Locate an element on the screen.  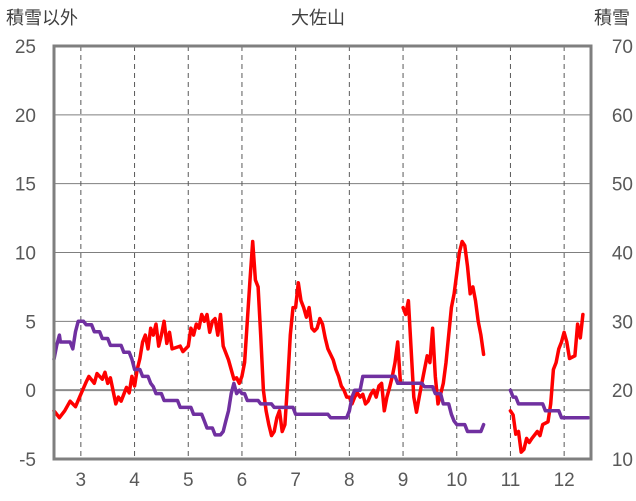
left-y-tick-label: 5 is located at coordinates (30, 322).